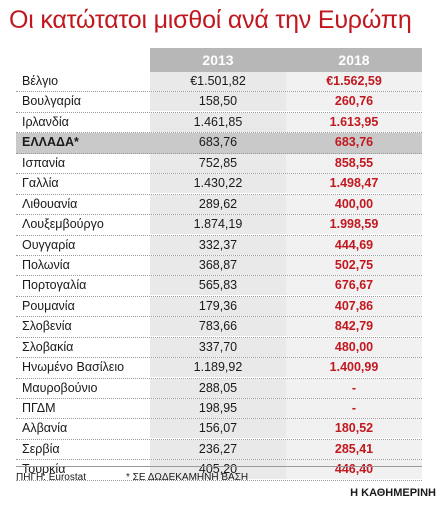 This screenshot has height=507, width=444. I want to click on country-name: Ηνωμένο Βασίλειο, so click(73, 367).